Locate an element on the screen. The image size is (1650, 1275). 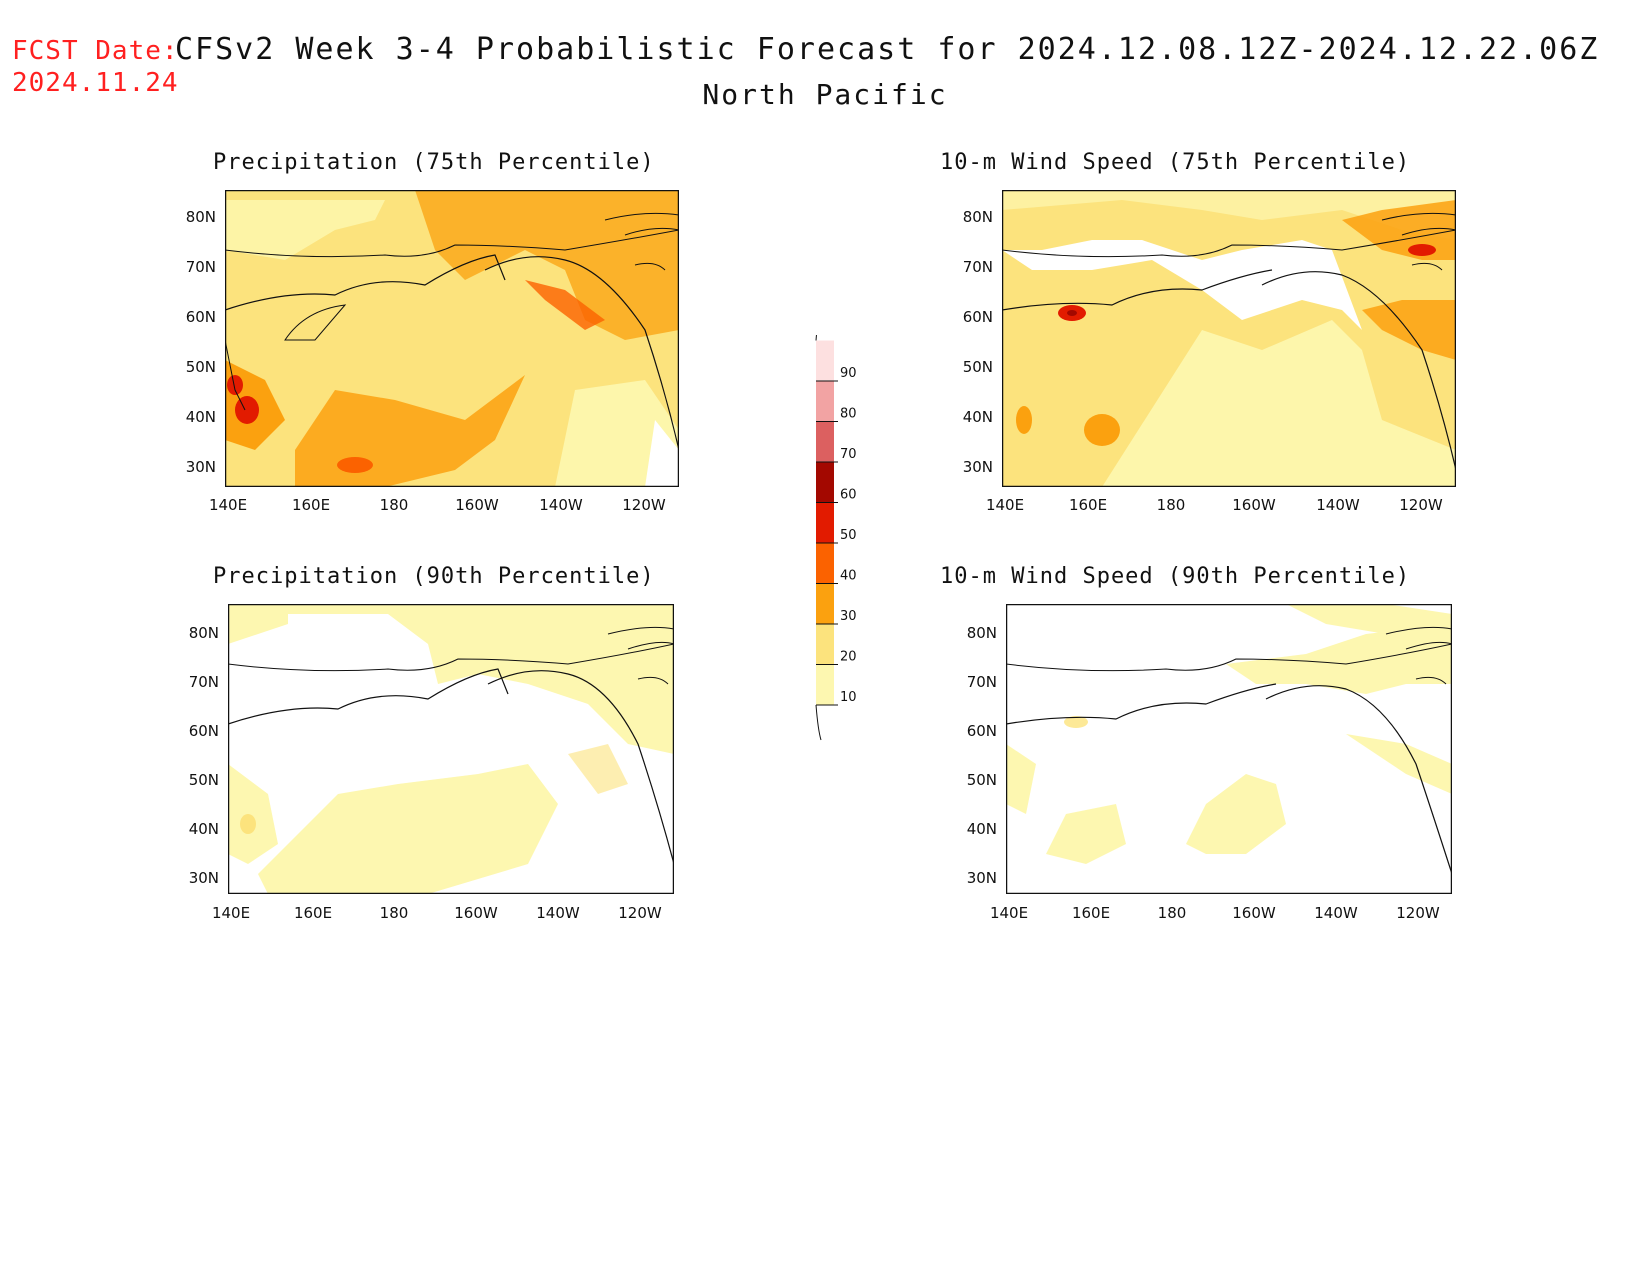
colorbar-label: 90 is located at coordinates (848, 373).